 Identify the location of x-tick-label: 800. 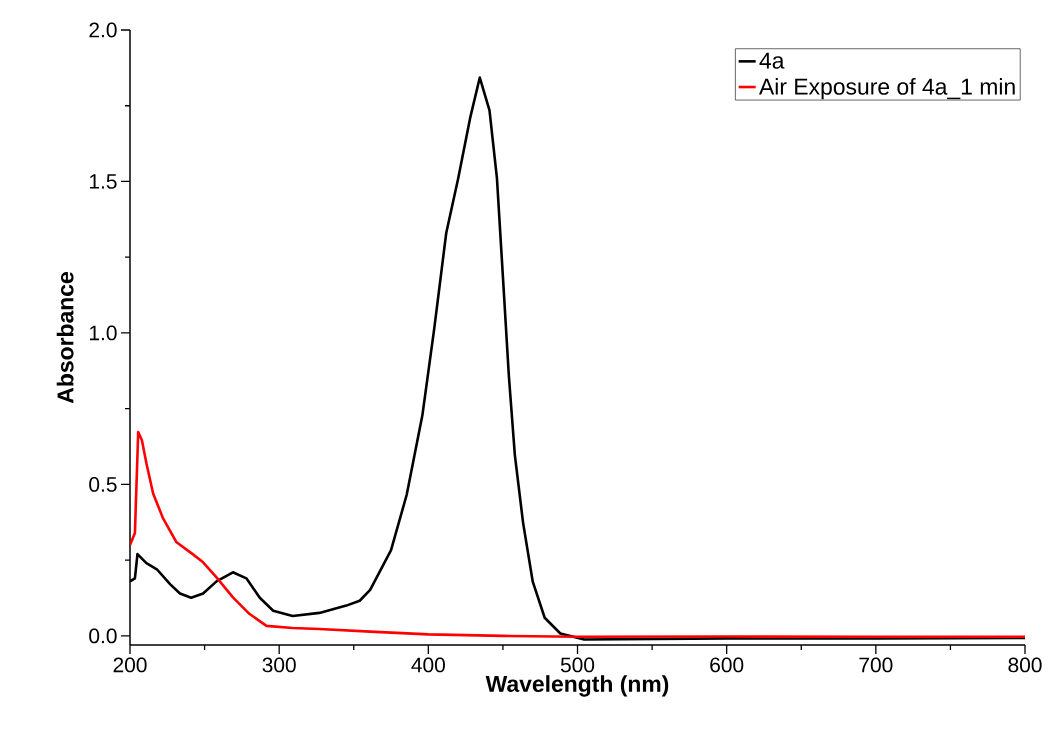
(1025, 665).